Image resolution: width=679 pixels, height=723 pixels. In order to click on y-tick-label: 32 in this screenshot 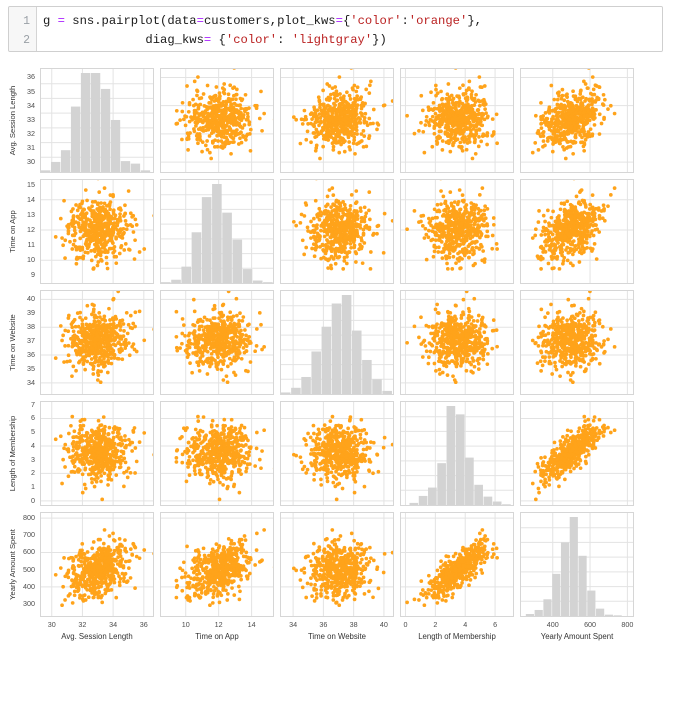, I will do `click(31, 133)`.